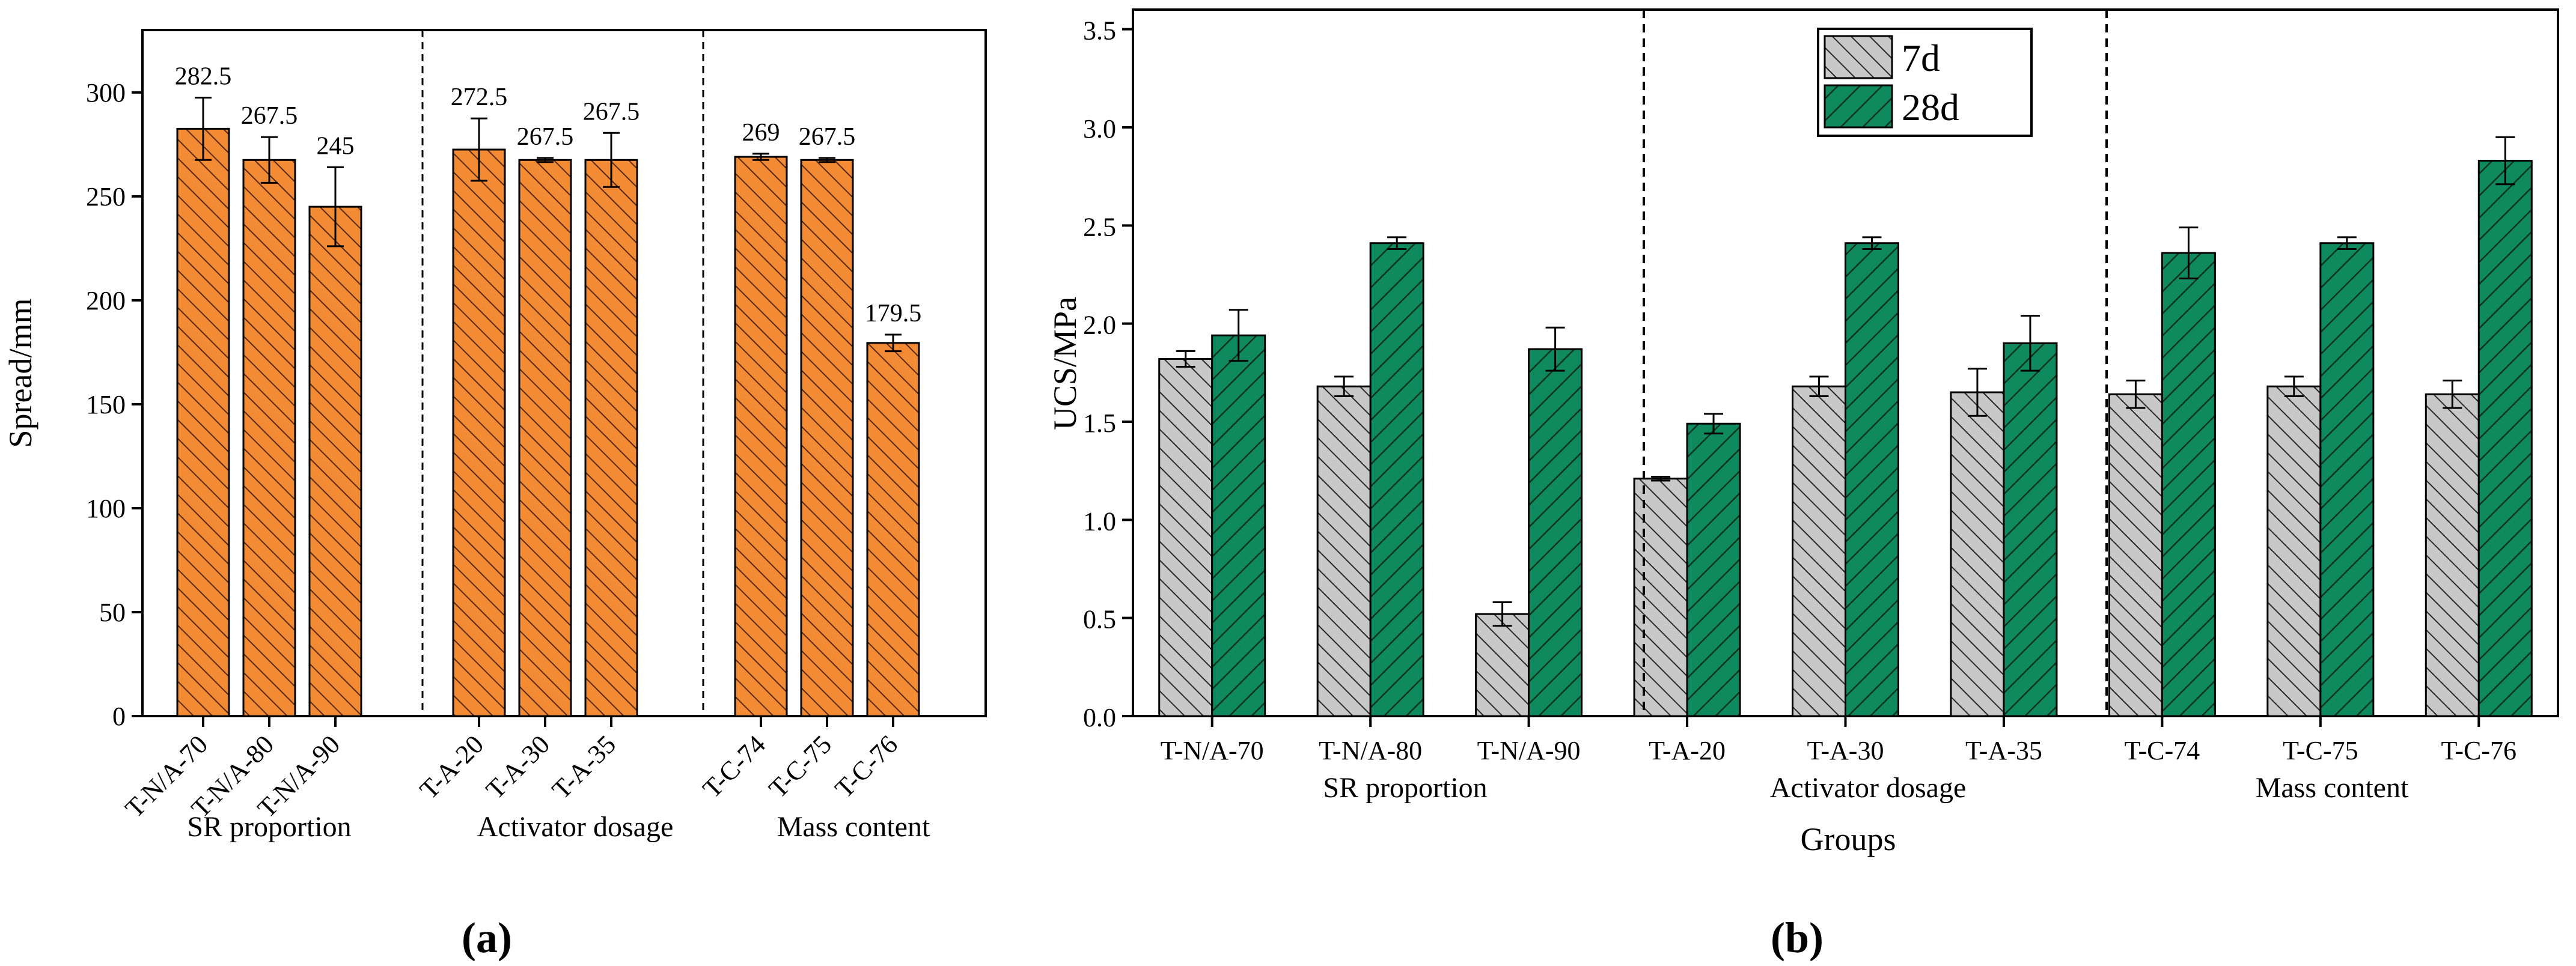 This screenshot has height=966, width=2576. Describe the element at coordinates (1099, 31) in the screenshot. I see `y-tick-label: 3.5` at that location.